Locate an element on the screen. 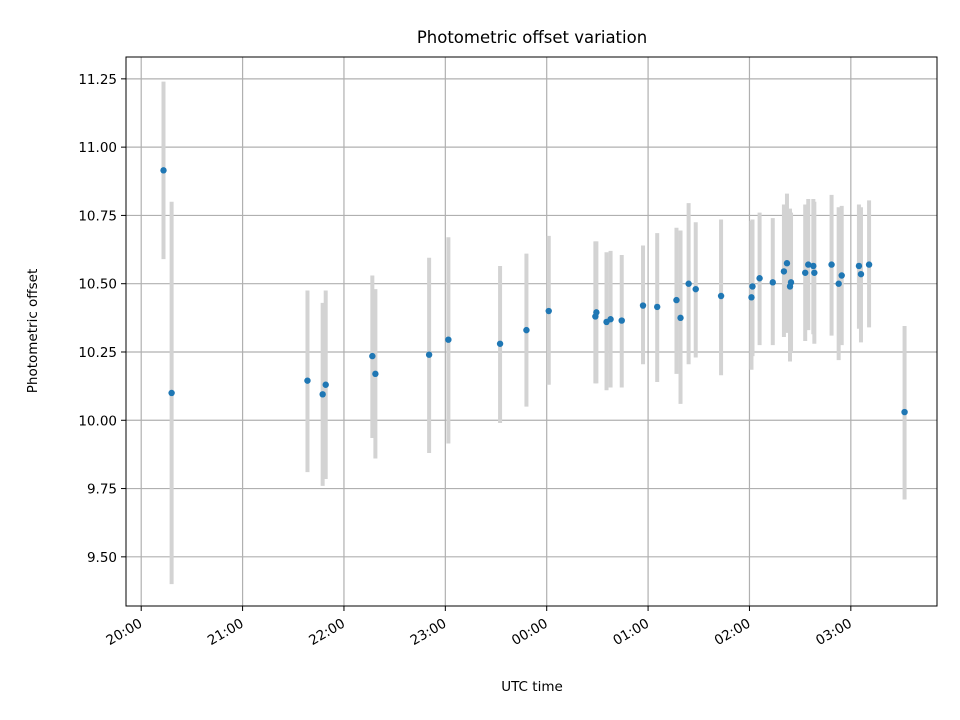 This screenshot has width=960, height=720. x-axis-label: UTC time is located at coordinates (532, 687).